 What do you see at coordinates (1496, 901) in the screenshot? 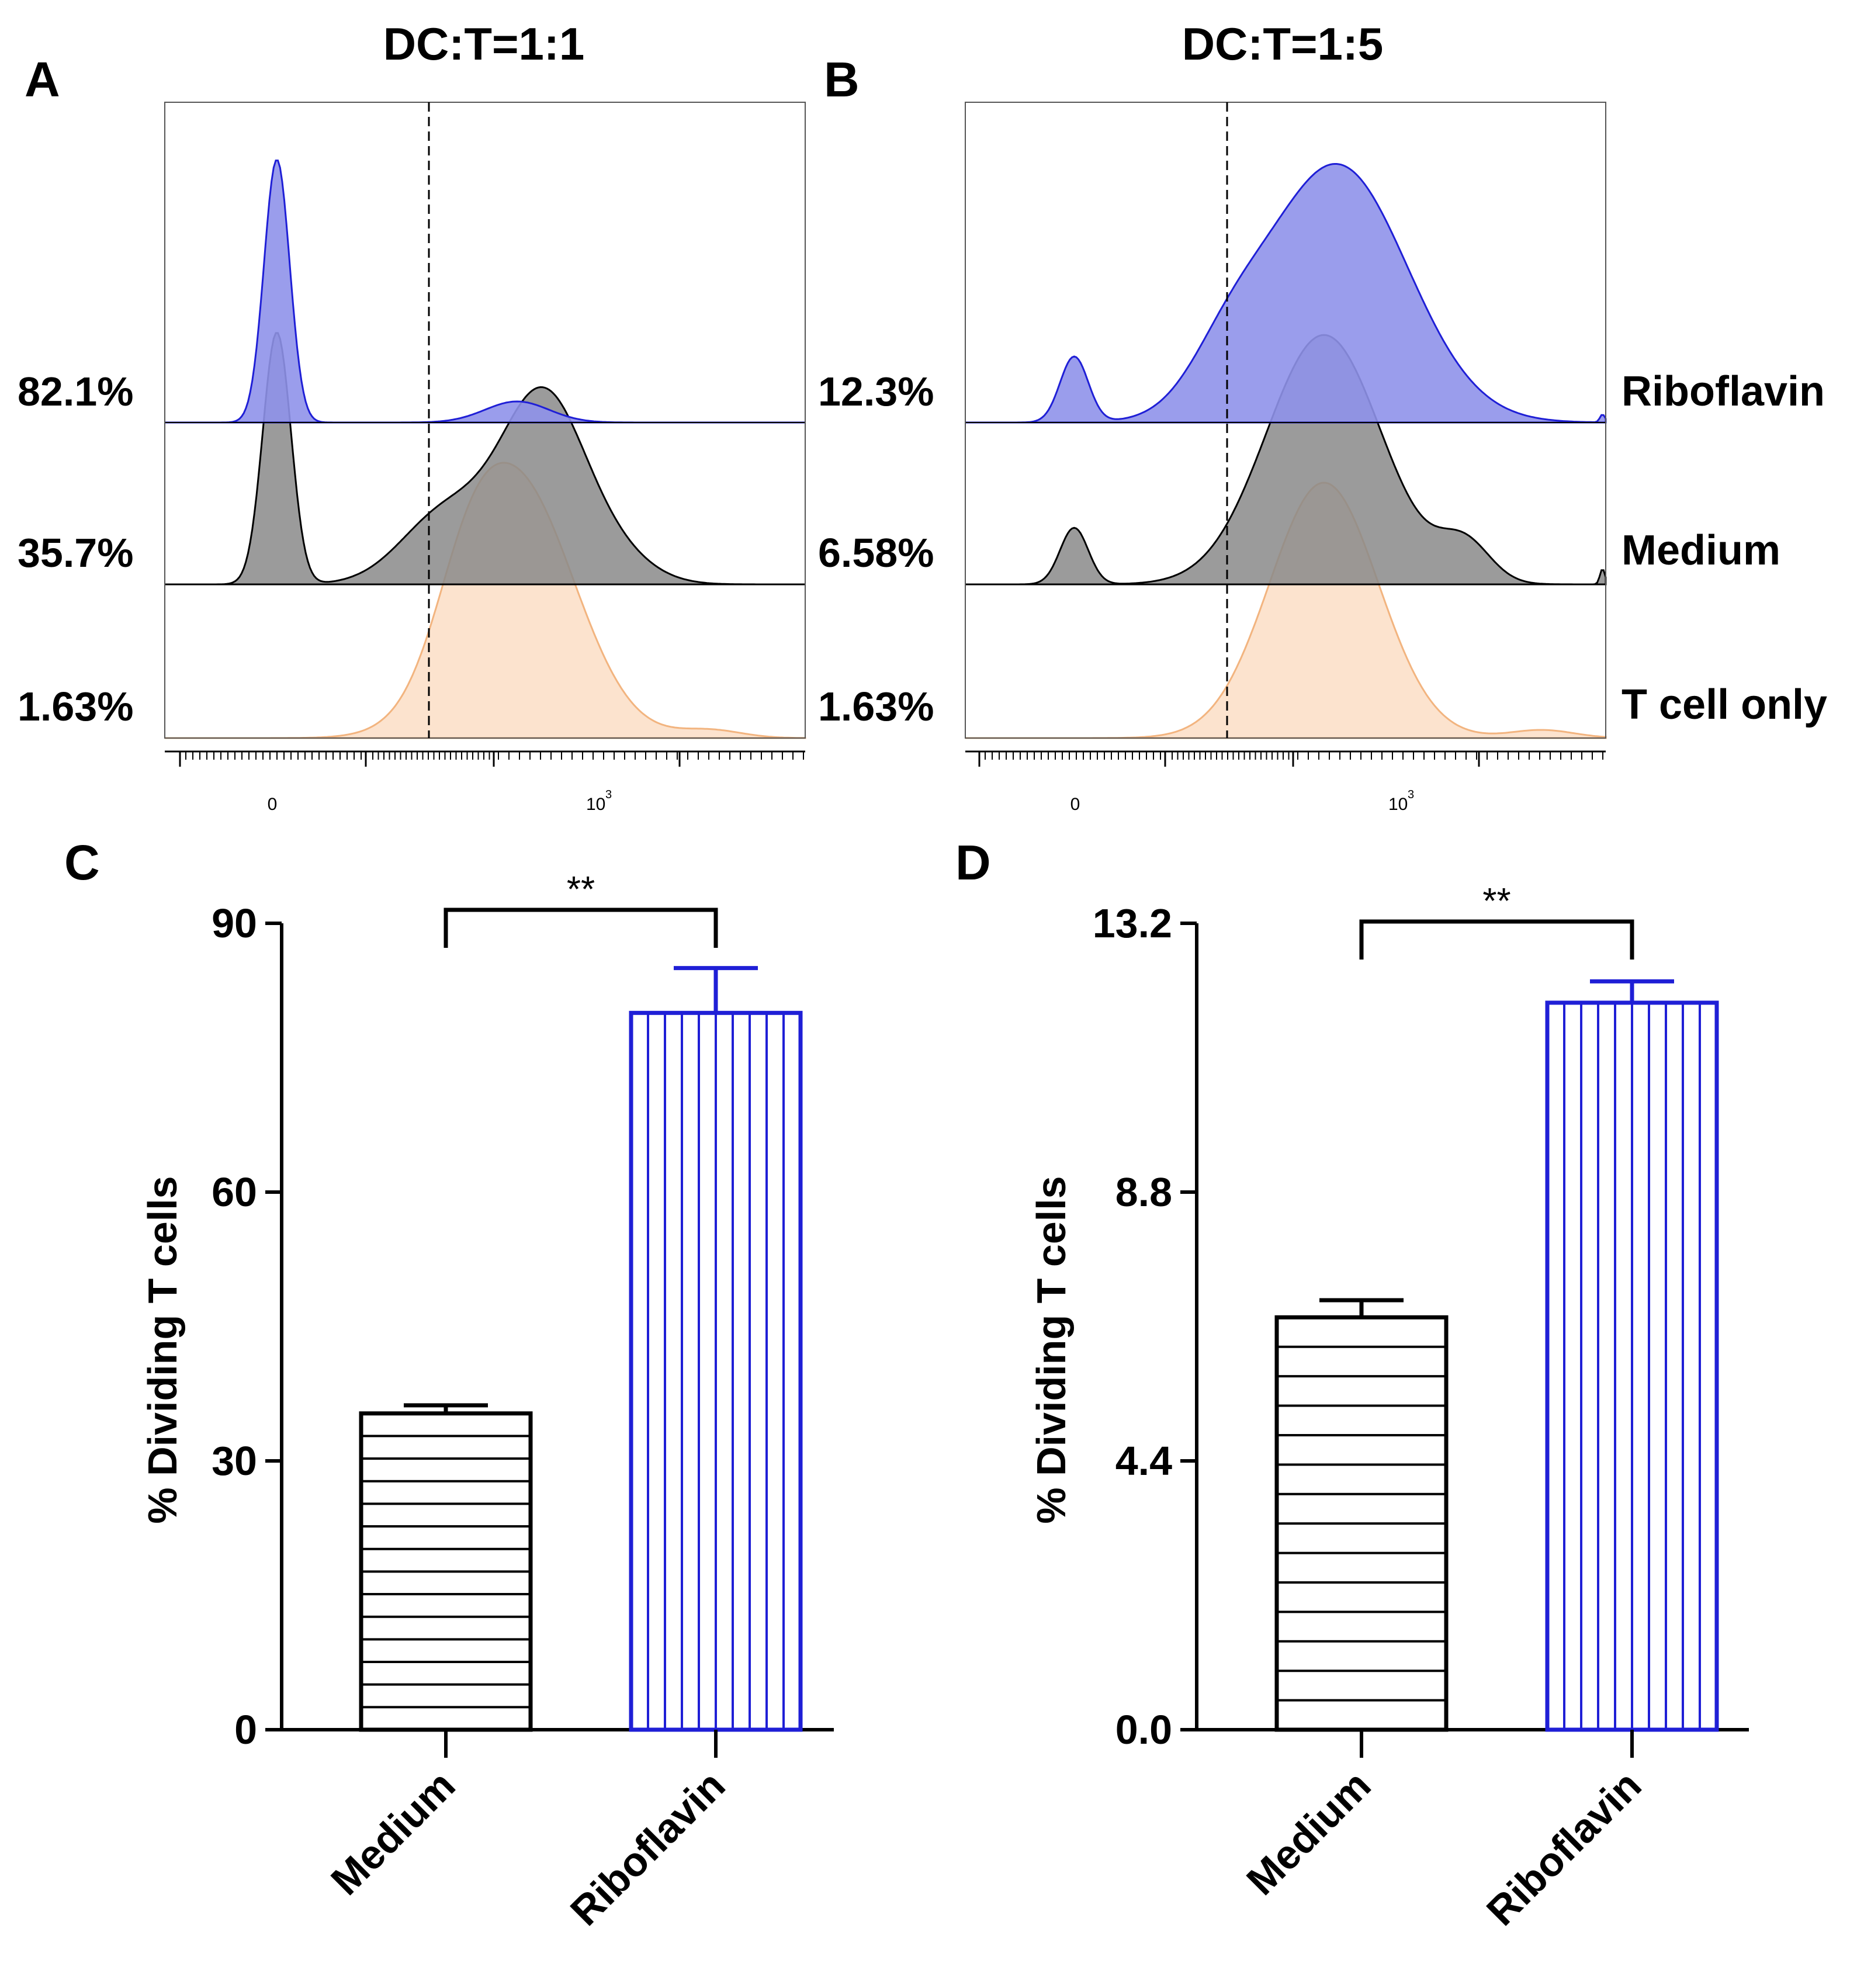
I see `bar-chart-d-significance-label: **` at bounding box center [1496, 901].